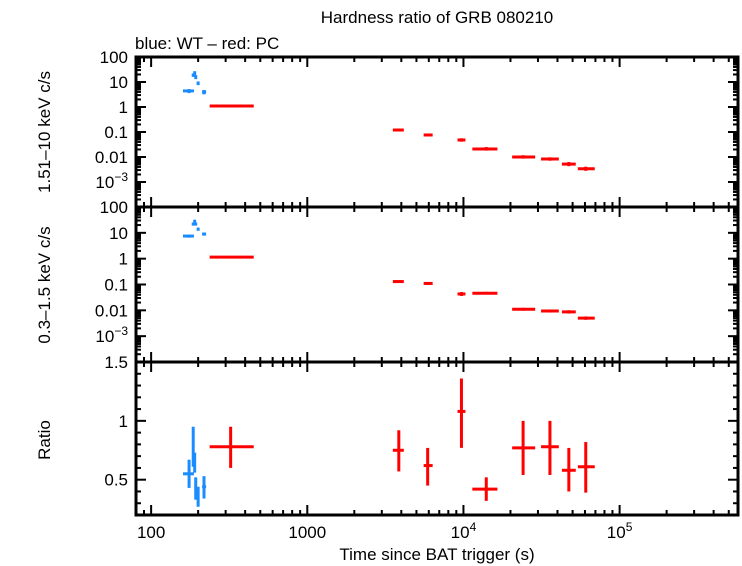  What do you see at coordinates (44, 284) in the screenshot?
I see `y-axis-title-soft: 0.3–1.5 keV c/s` at bounding box center [44, 284].